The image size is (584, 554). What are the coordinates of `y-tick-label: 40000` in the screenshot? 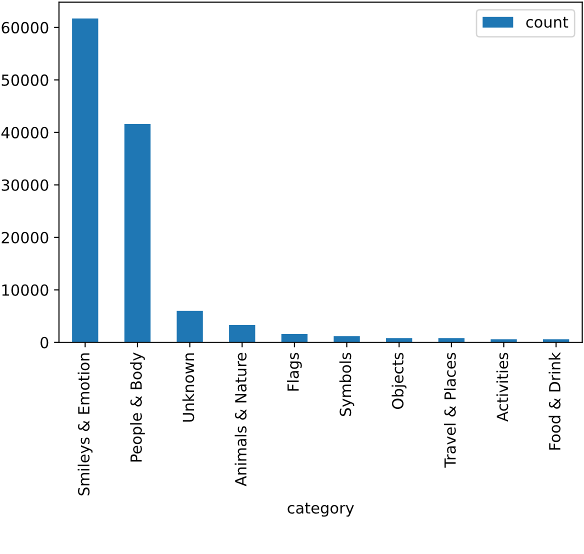 It's located at (24, 132).